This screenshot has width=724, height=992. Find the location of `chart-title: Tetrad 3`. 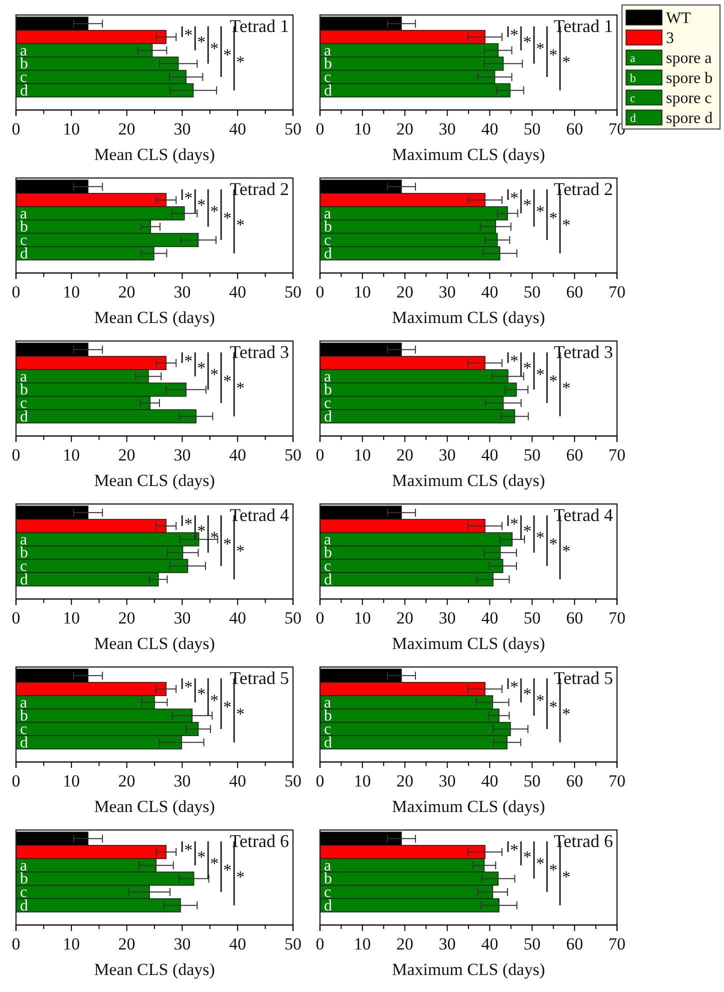

chart-title: Tetrad 3 is located at coordinates (259, 352).